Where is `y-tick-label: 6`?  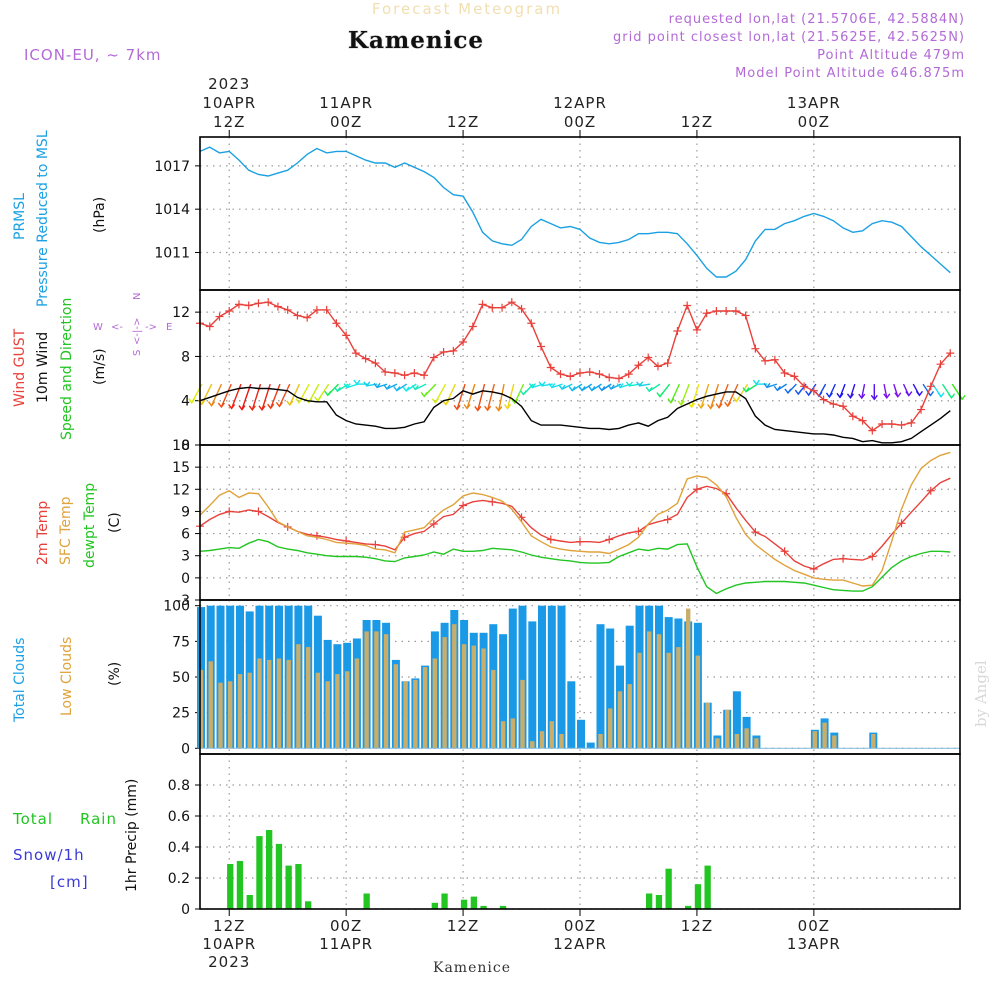 y-tick-label: 6 is located at coordinates (185, 535).